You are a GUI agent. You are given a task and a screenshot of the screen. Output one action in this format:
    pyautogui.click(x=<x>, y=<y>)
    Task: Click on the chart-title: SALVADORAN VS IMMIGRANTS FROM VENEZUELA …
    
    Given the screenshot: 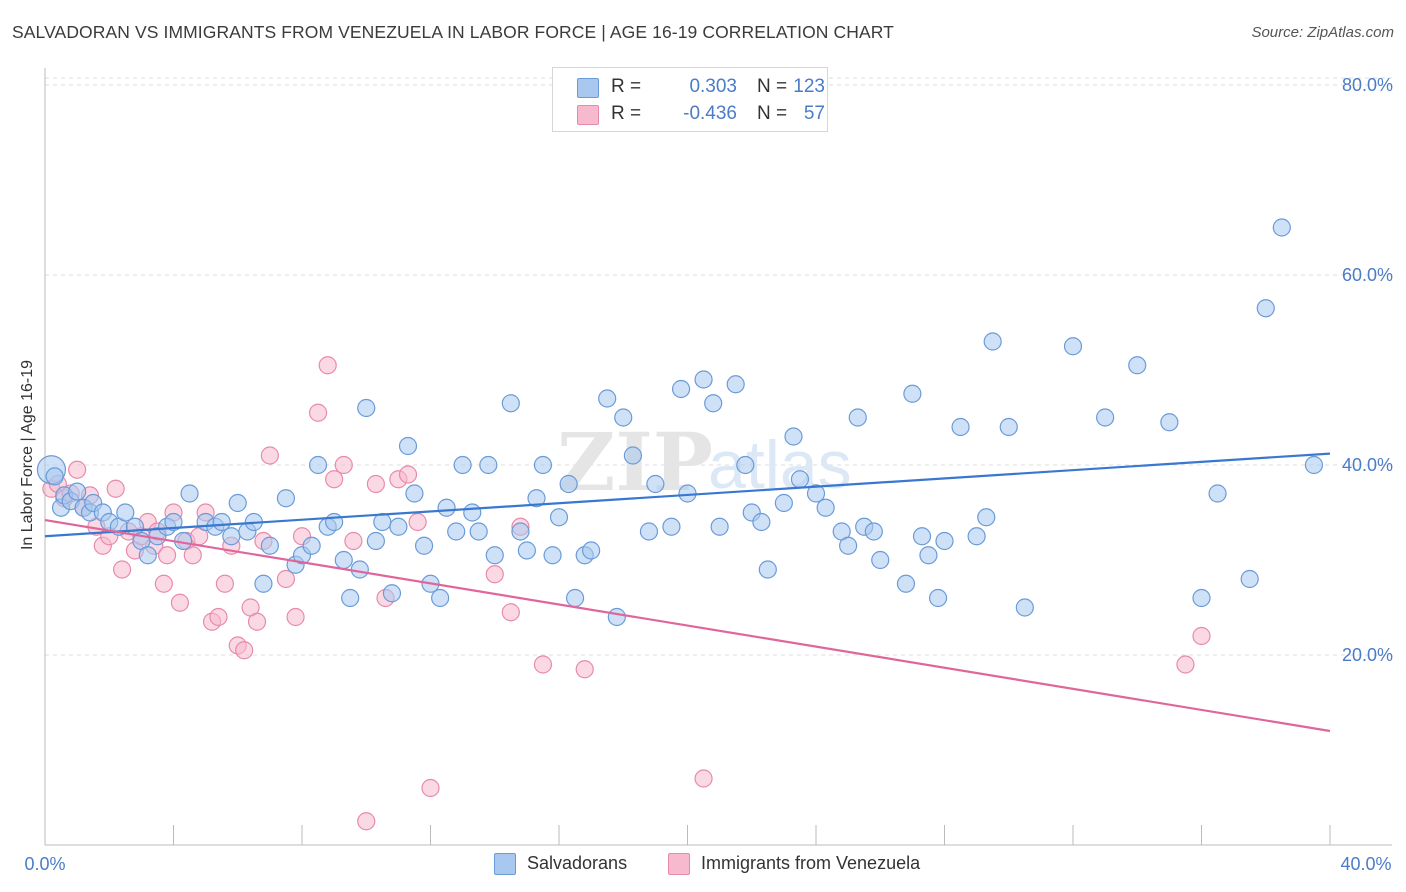 What is the action you would take?
    pyautogui.click(x=453, y=32)
    